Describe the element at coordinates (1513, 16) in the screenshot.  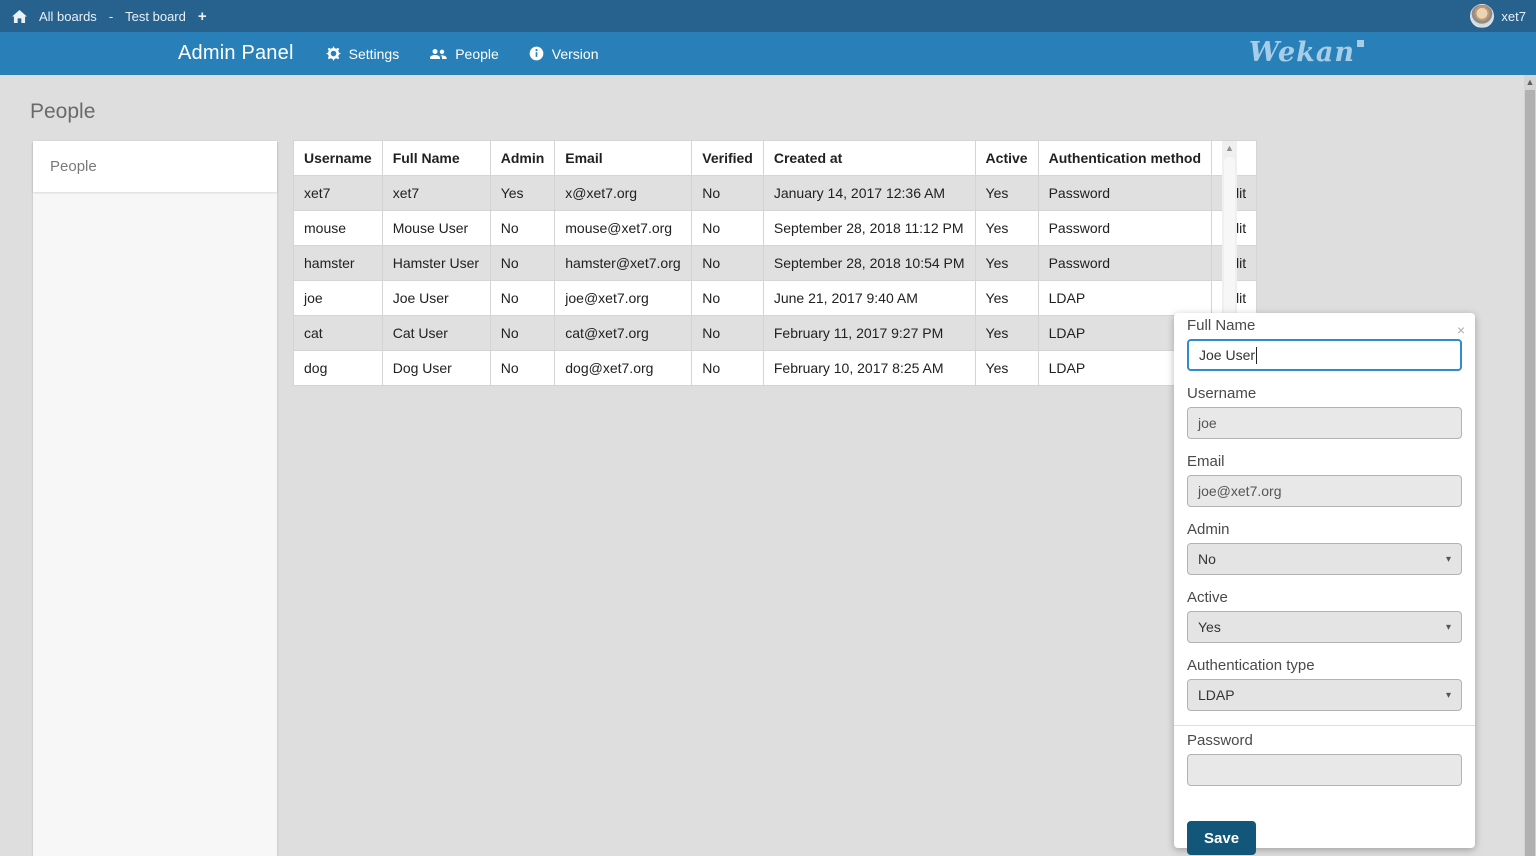
I see `user-name: xet7` at that location.